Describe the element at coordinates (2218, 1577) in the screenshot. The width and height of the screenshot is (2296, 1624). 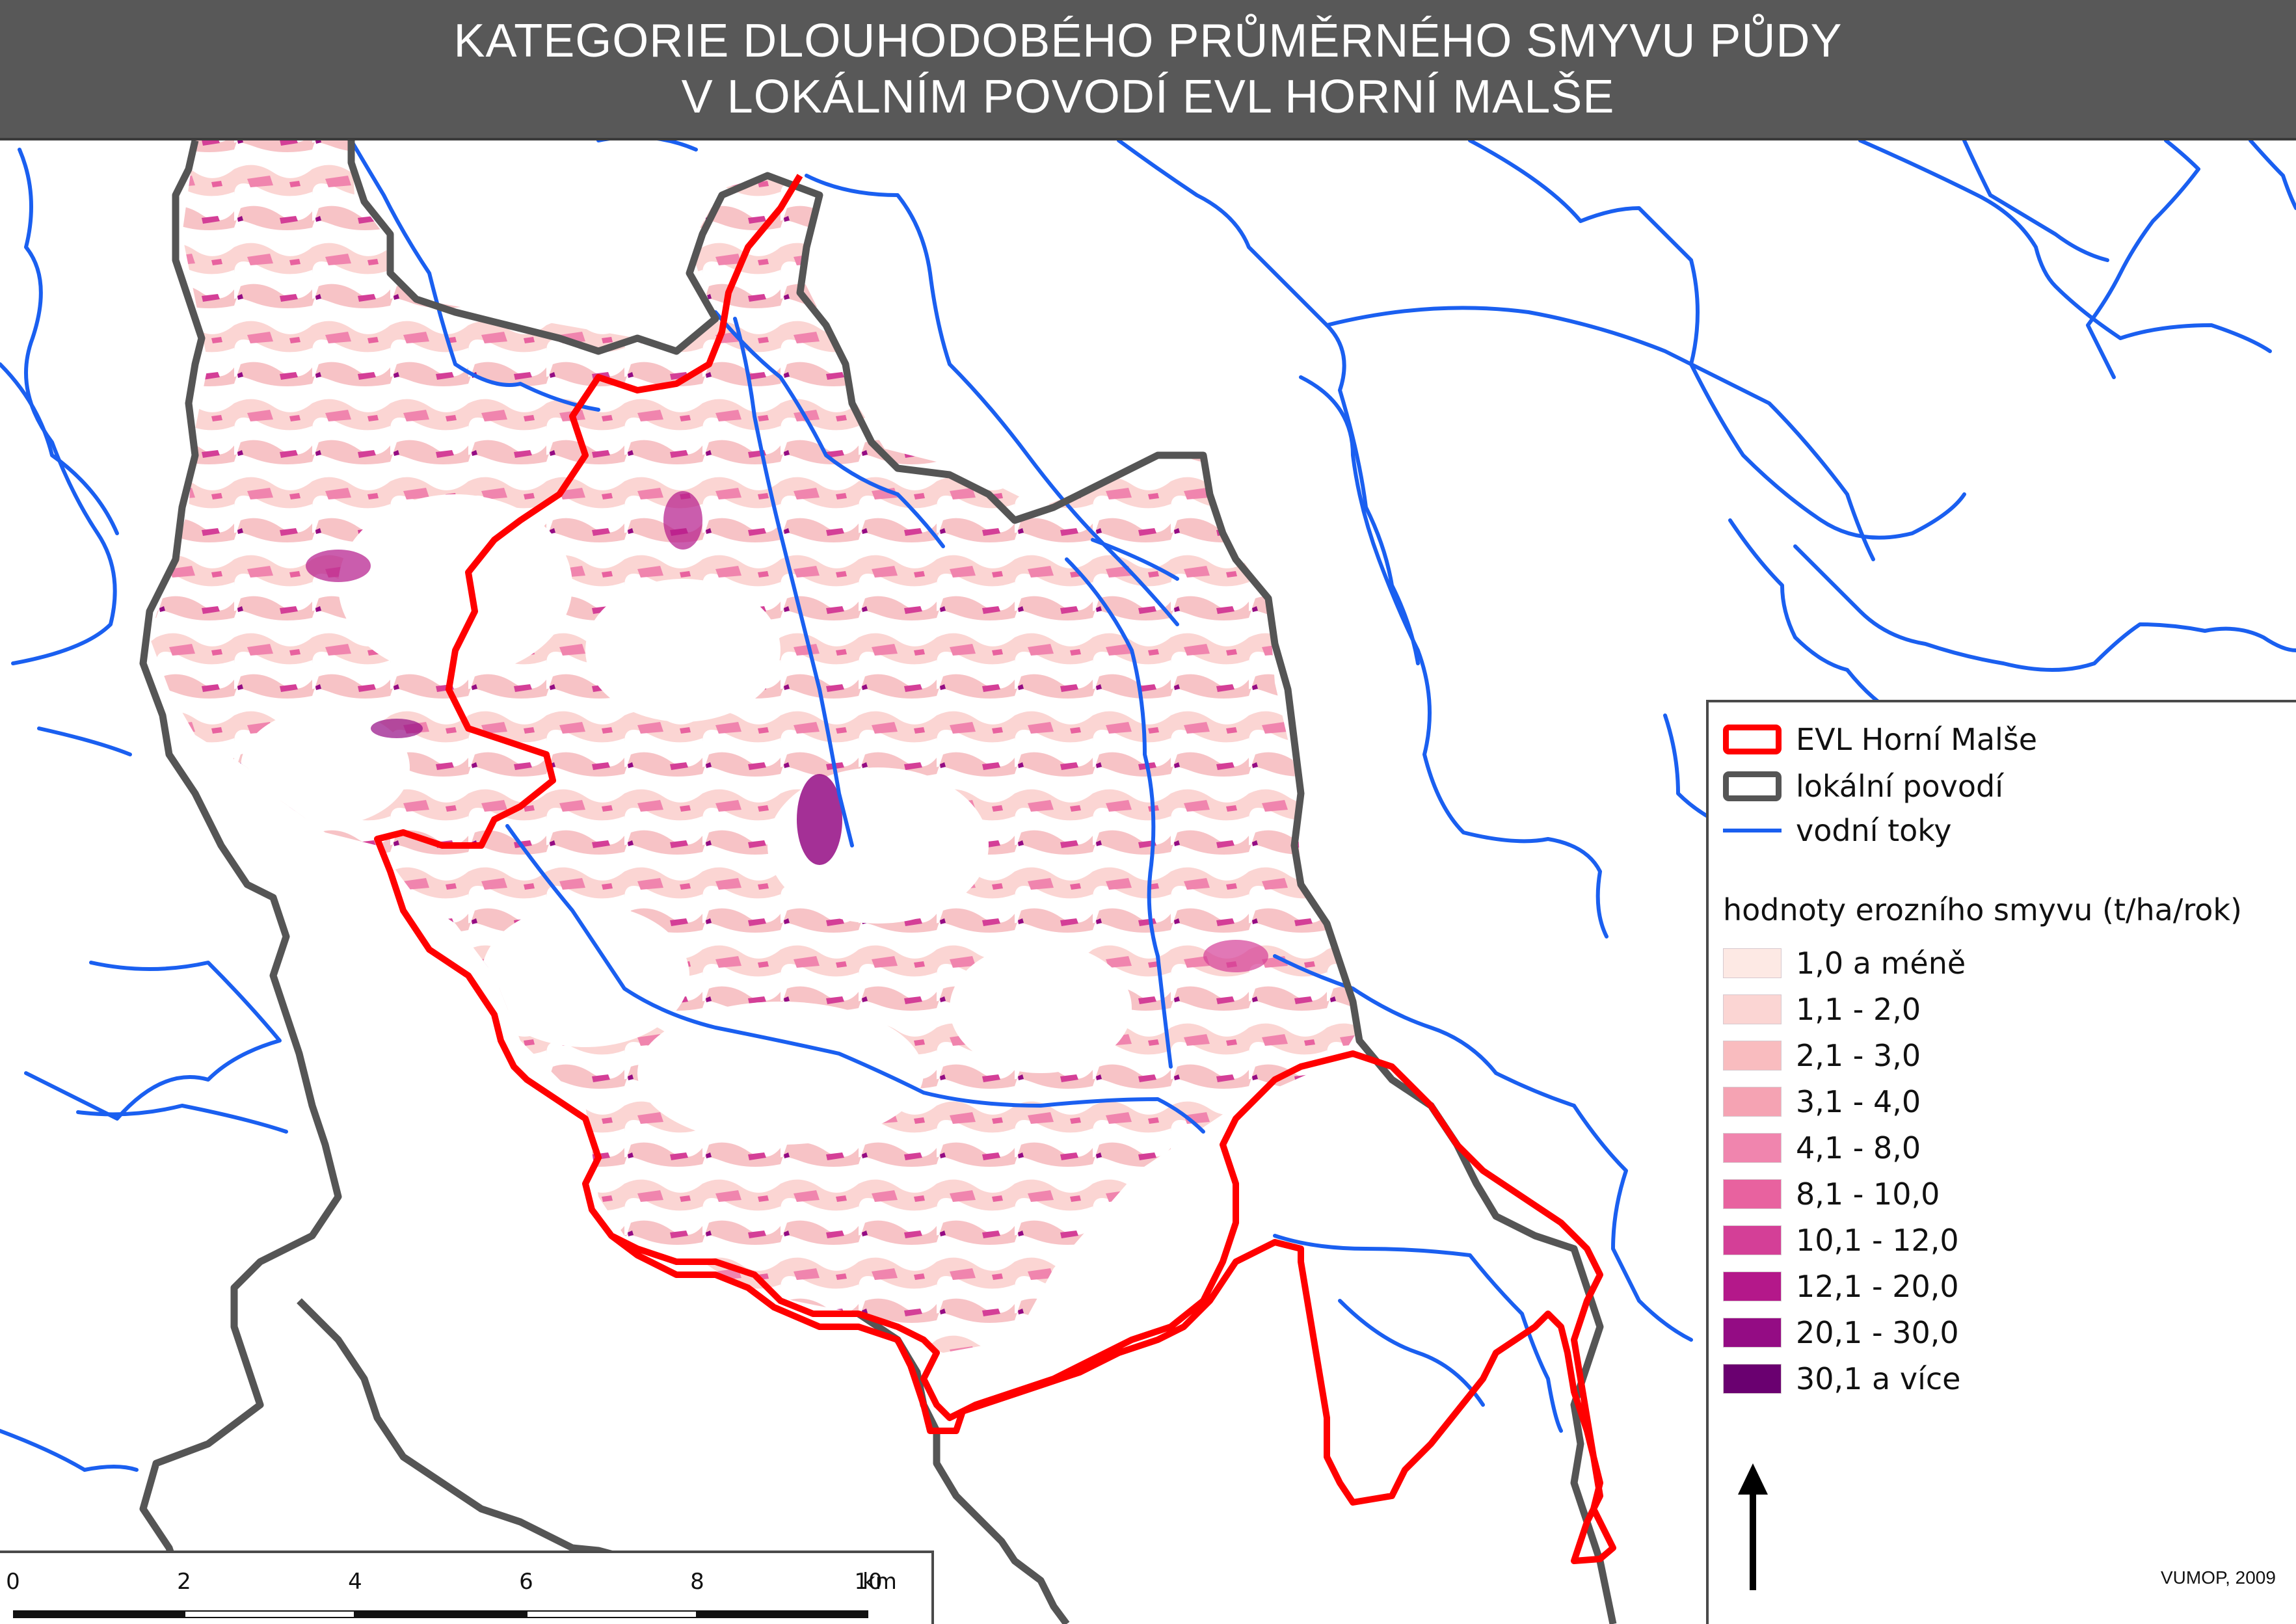
I see `credit: VUMOP, 2009` at that location.